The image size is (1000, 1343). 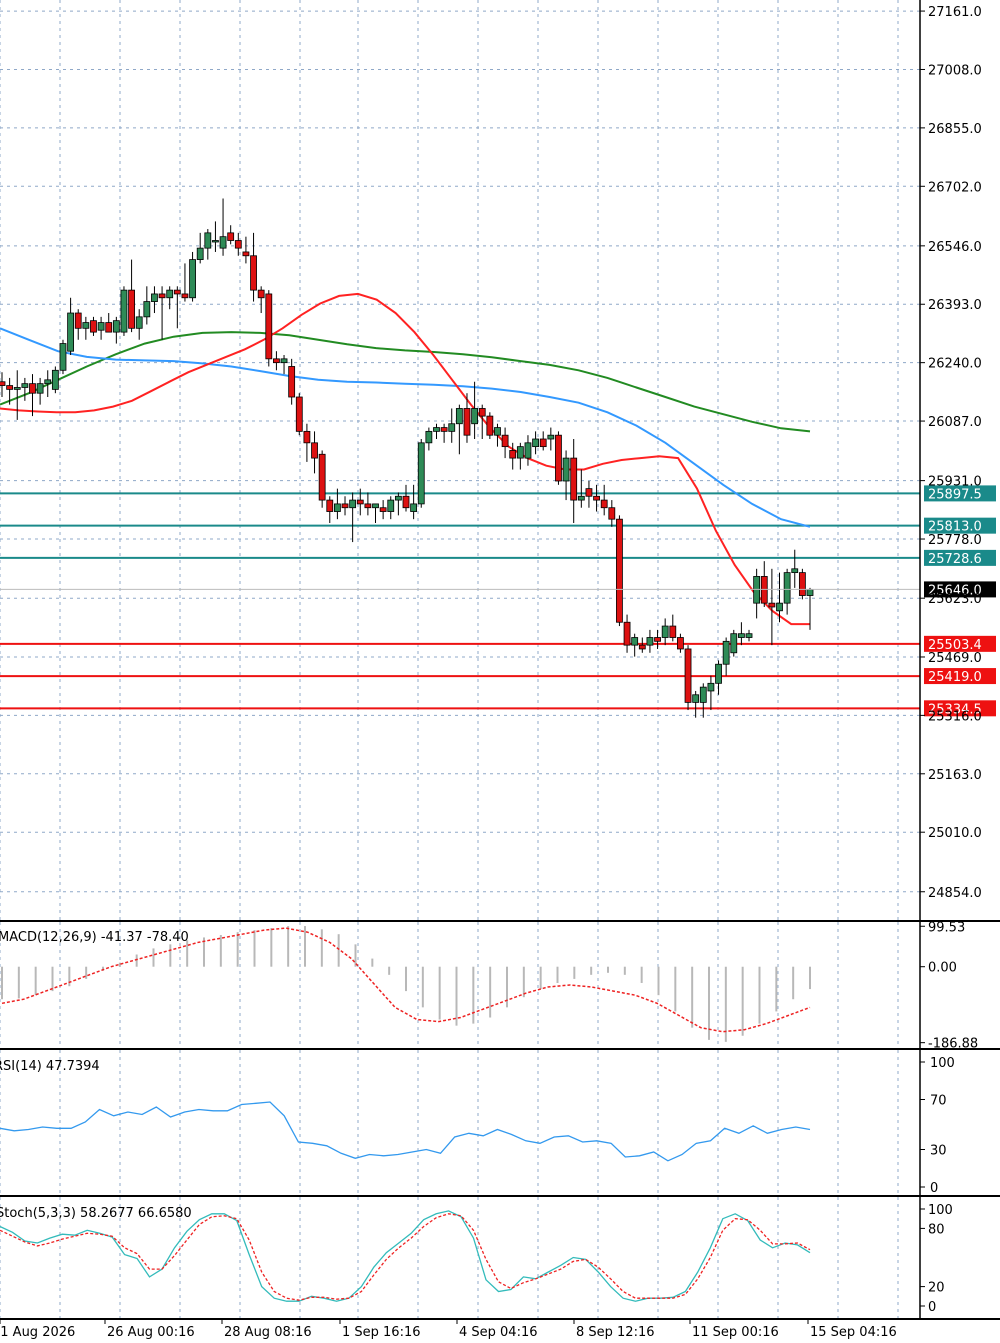 I want to click on rsi-y-tick-label: 100, so click(x=942, y=1063).